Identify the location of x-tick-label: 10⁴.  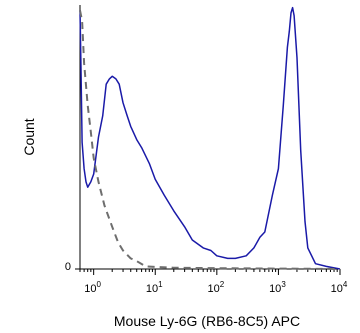
(339, 287).